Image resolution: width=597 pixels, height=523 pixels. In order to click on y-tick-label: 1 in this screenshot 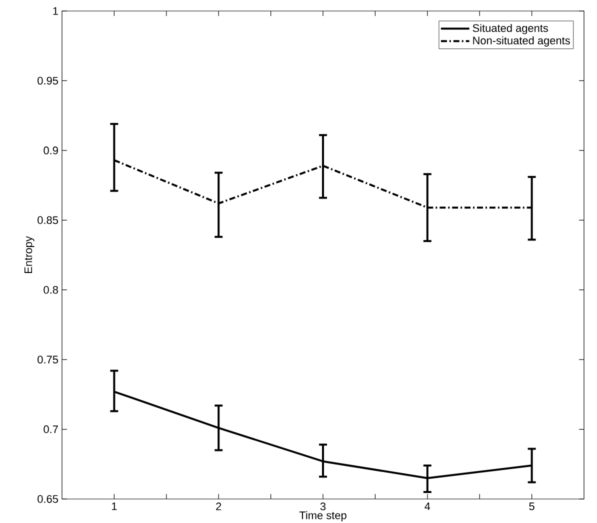, I will do `click(55, 11)`.